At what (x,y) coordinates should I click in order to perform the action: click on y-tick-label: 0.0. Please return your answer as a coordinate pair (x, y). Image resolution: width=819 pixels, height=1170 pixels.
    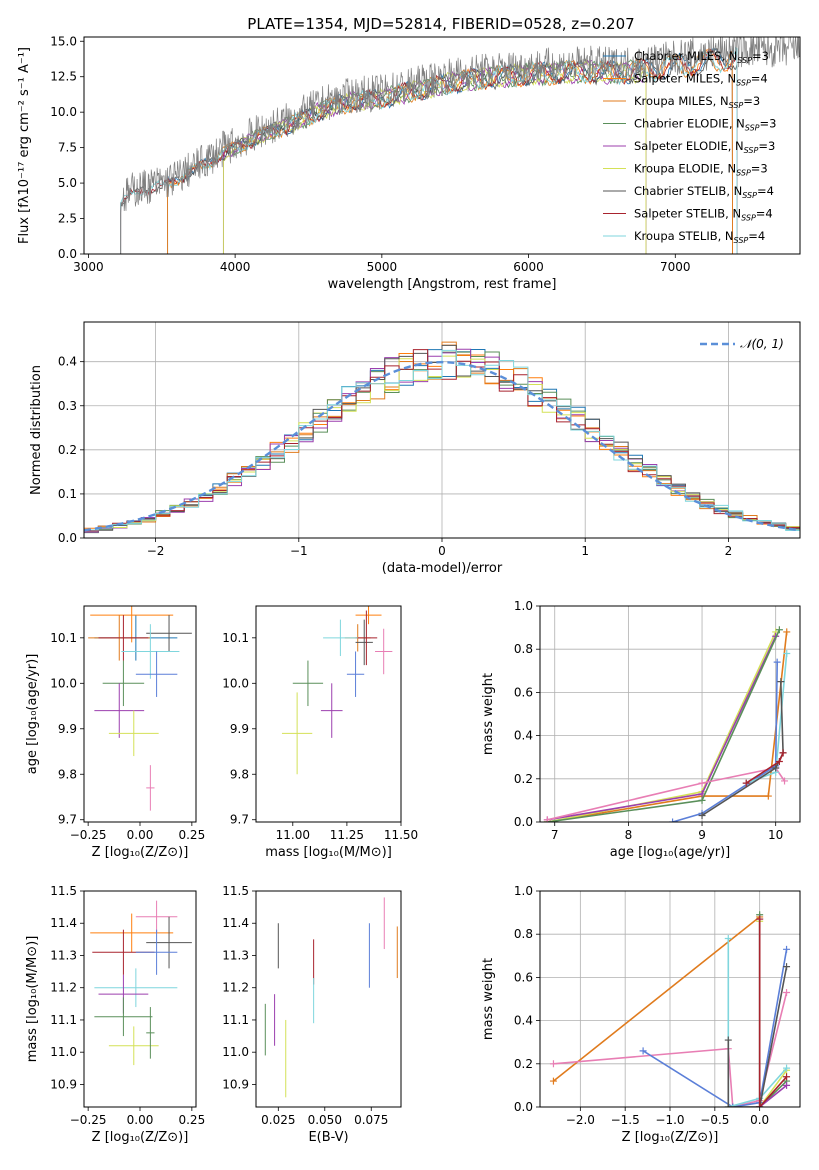
    Looking at the image, I should click on (67, 538).